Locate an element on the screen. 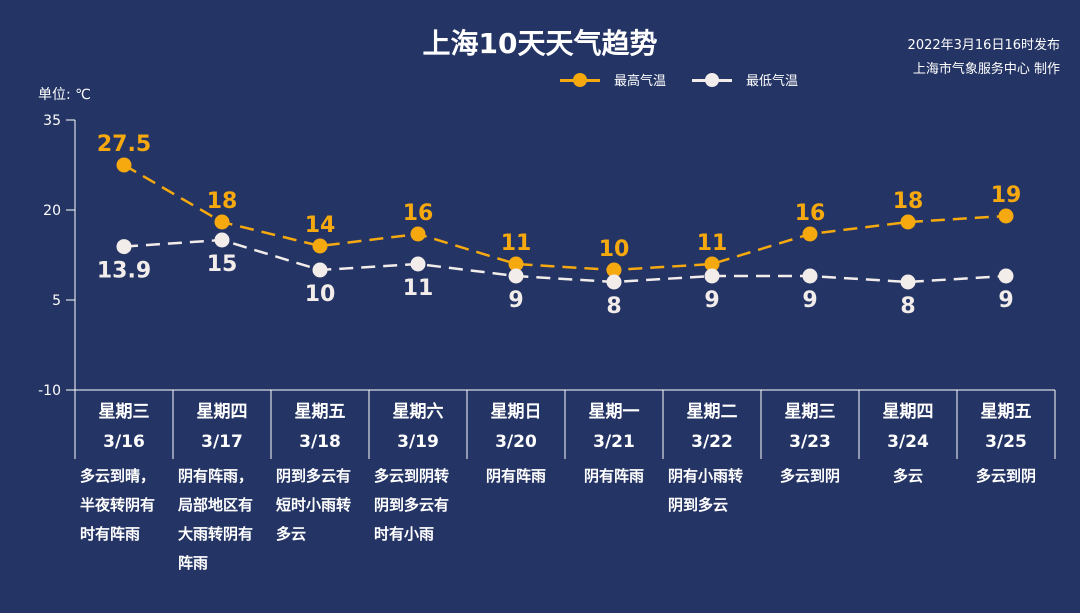  page-title: 上海10天天气趋势 is located at coordinates (540, 43).